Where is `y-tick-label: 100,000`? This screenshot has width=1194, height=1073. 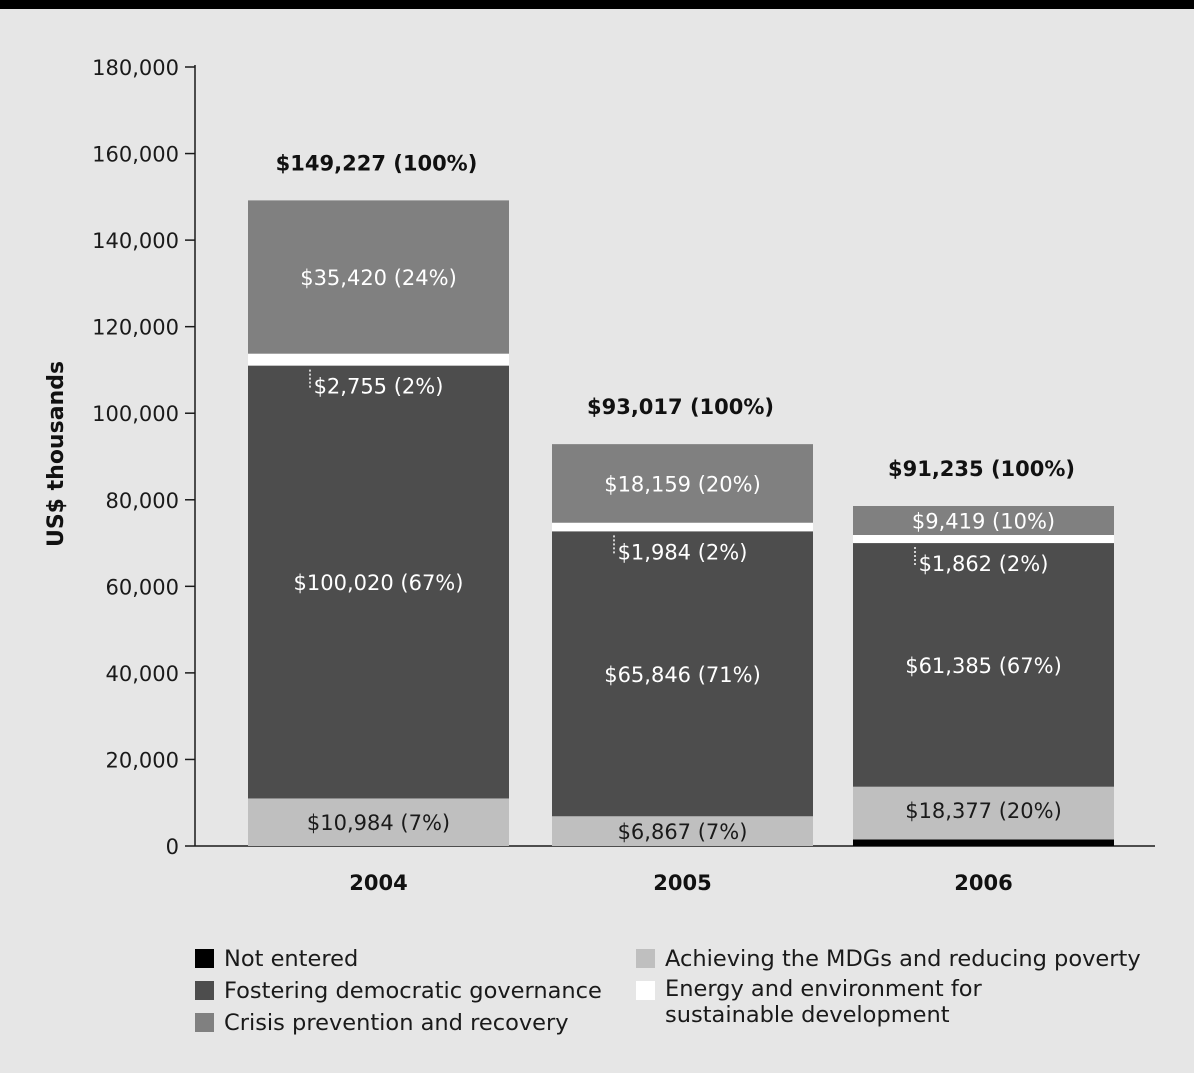 y-tick-label: 100,000 is located at coordinates (135, 414).